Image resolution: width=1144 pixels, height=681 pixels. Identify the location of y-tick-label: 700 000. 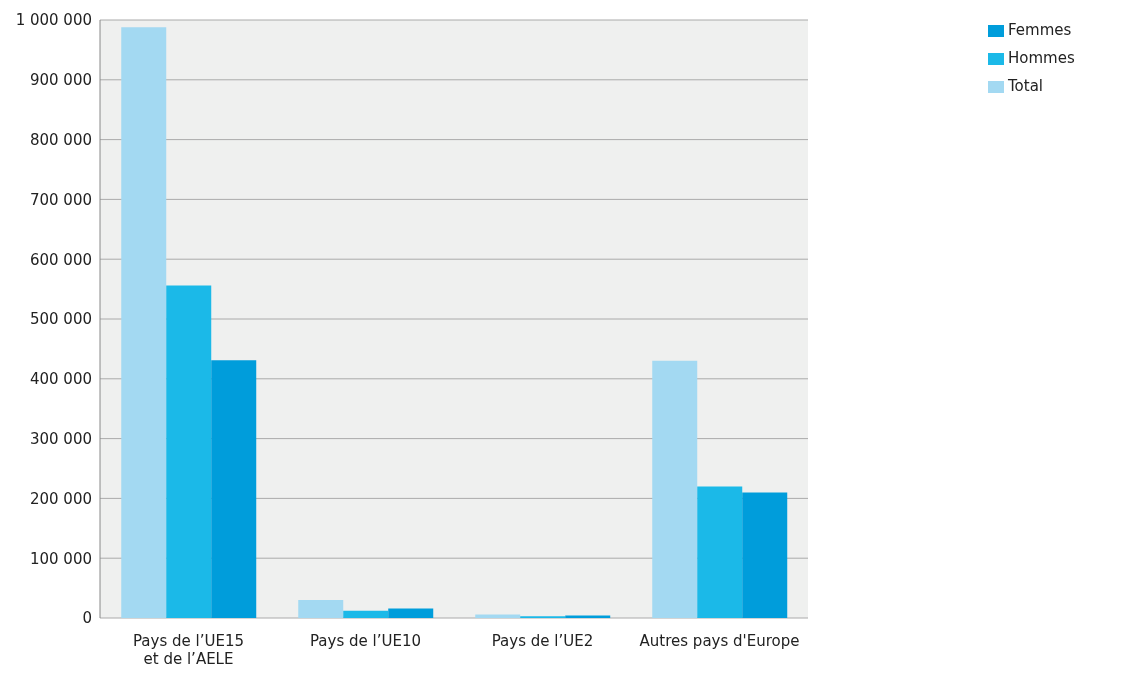
(60, 199).